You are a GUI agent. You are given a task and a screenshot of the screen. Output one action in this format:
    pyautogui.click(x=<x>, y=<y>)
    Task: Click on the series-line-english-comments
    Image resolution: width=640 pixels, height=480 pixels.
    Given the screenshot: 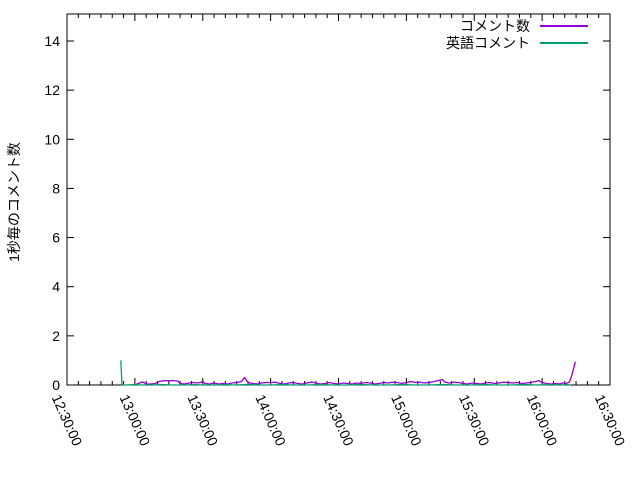 What is the action you would take?
    pyautogui.click(x=345, y=373)
    